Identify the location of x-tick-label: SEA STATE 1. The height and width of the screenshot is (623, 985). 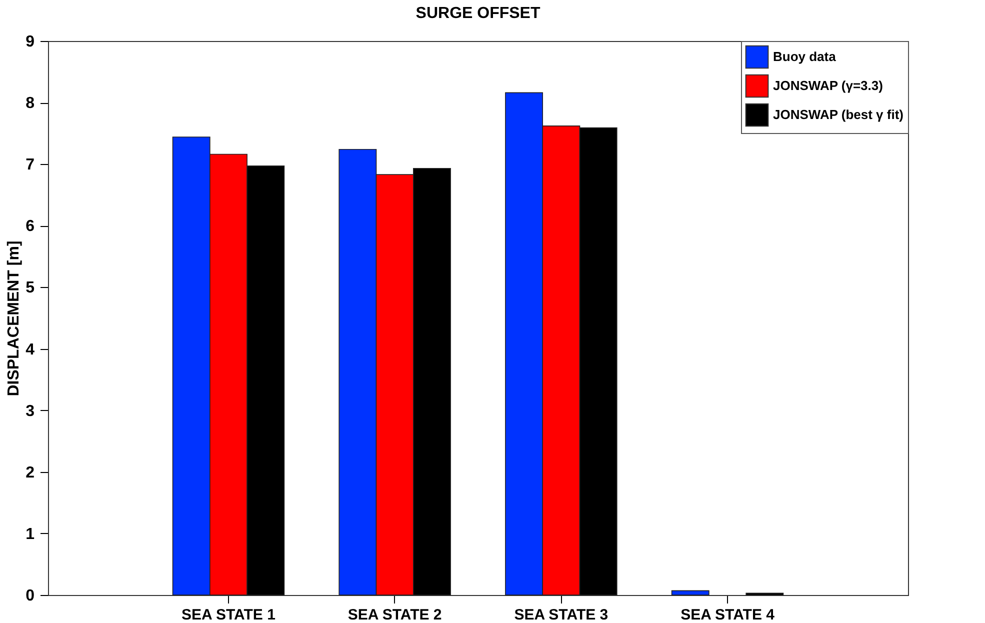
(229, 614).